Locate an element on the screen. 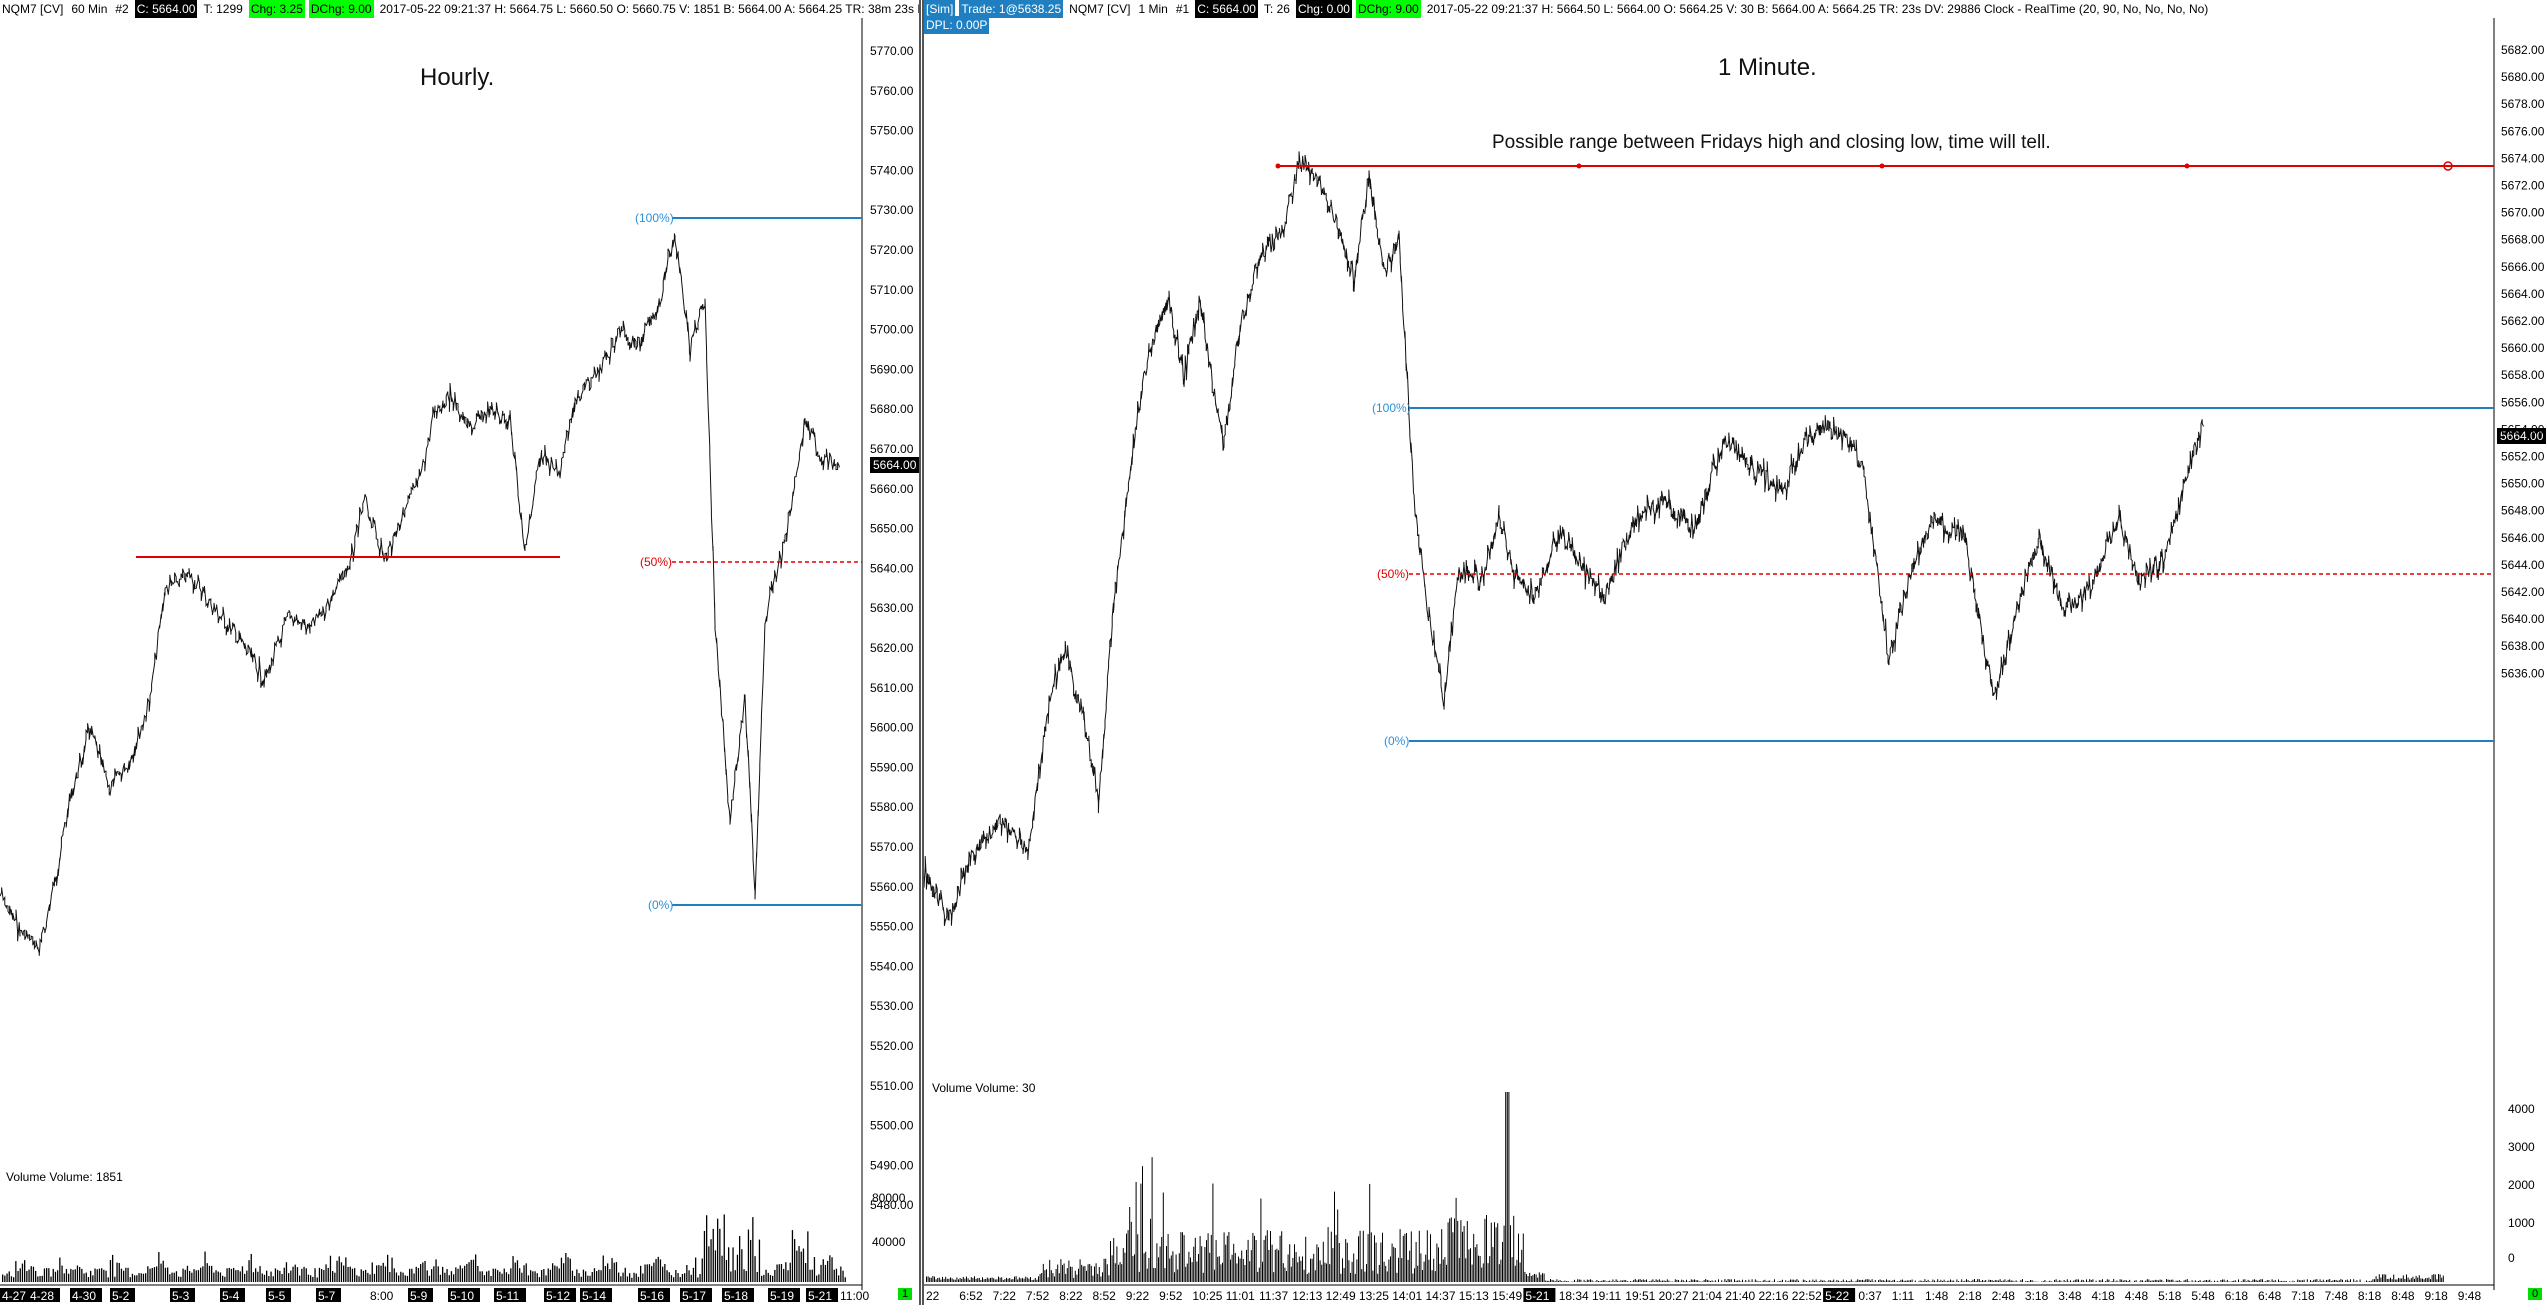  left-trades: T: 1299 is located at coordinates (223, 9).